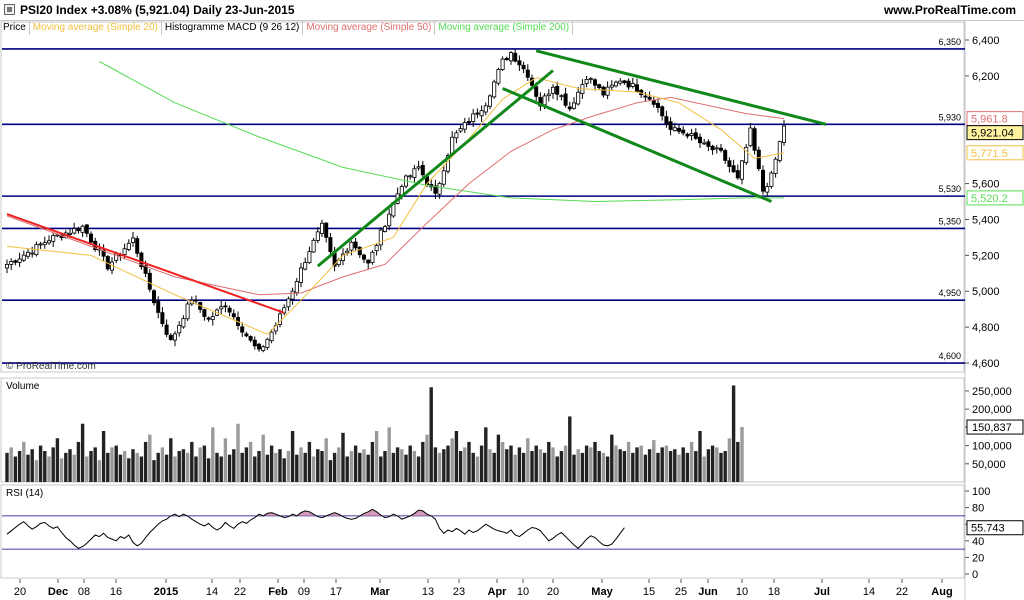 Image resolution: width=1024 pixels, height=600 pixels. I want to click on price-axis-label: 5,400, so click(986, 220).